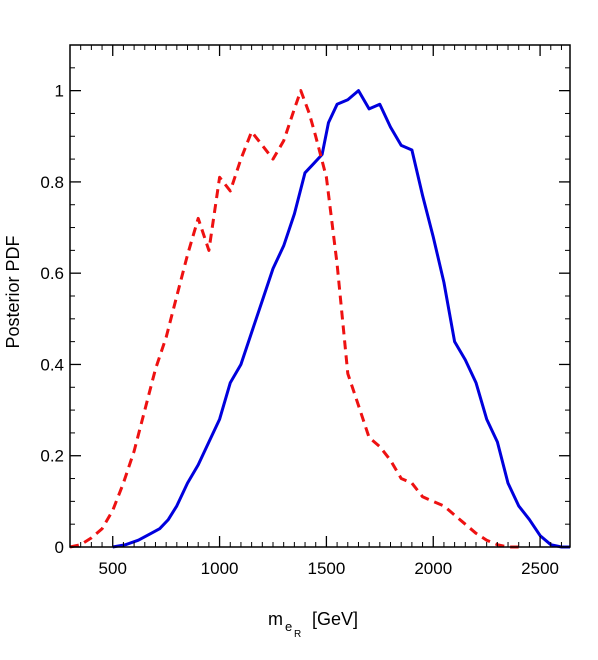 This screenshot has width=598, height=660. I want to click on x-axis-label: m e R [GeV], so click(313, 624).